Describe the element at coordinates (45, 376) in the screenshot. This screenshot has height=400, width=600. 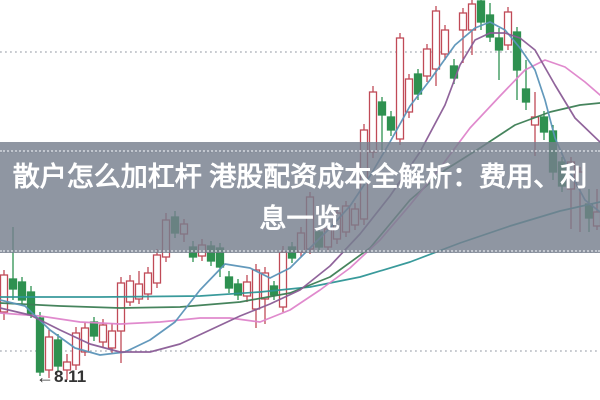
I see `left-arrow-icon: ←` at that location.